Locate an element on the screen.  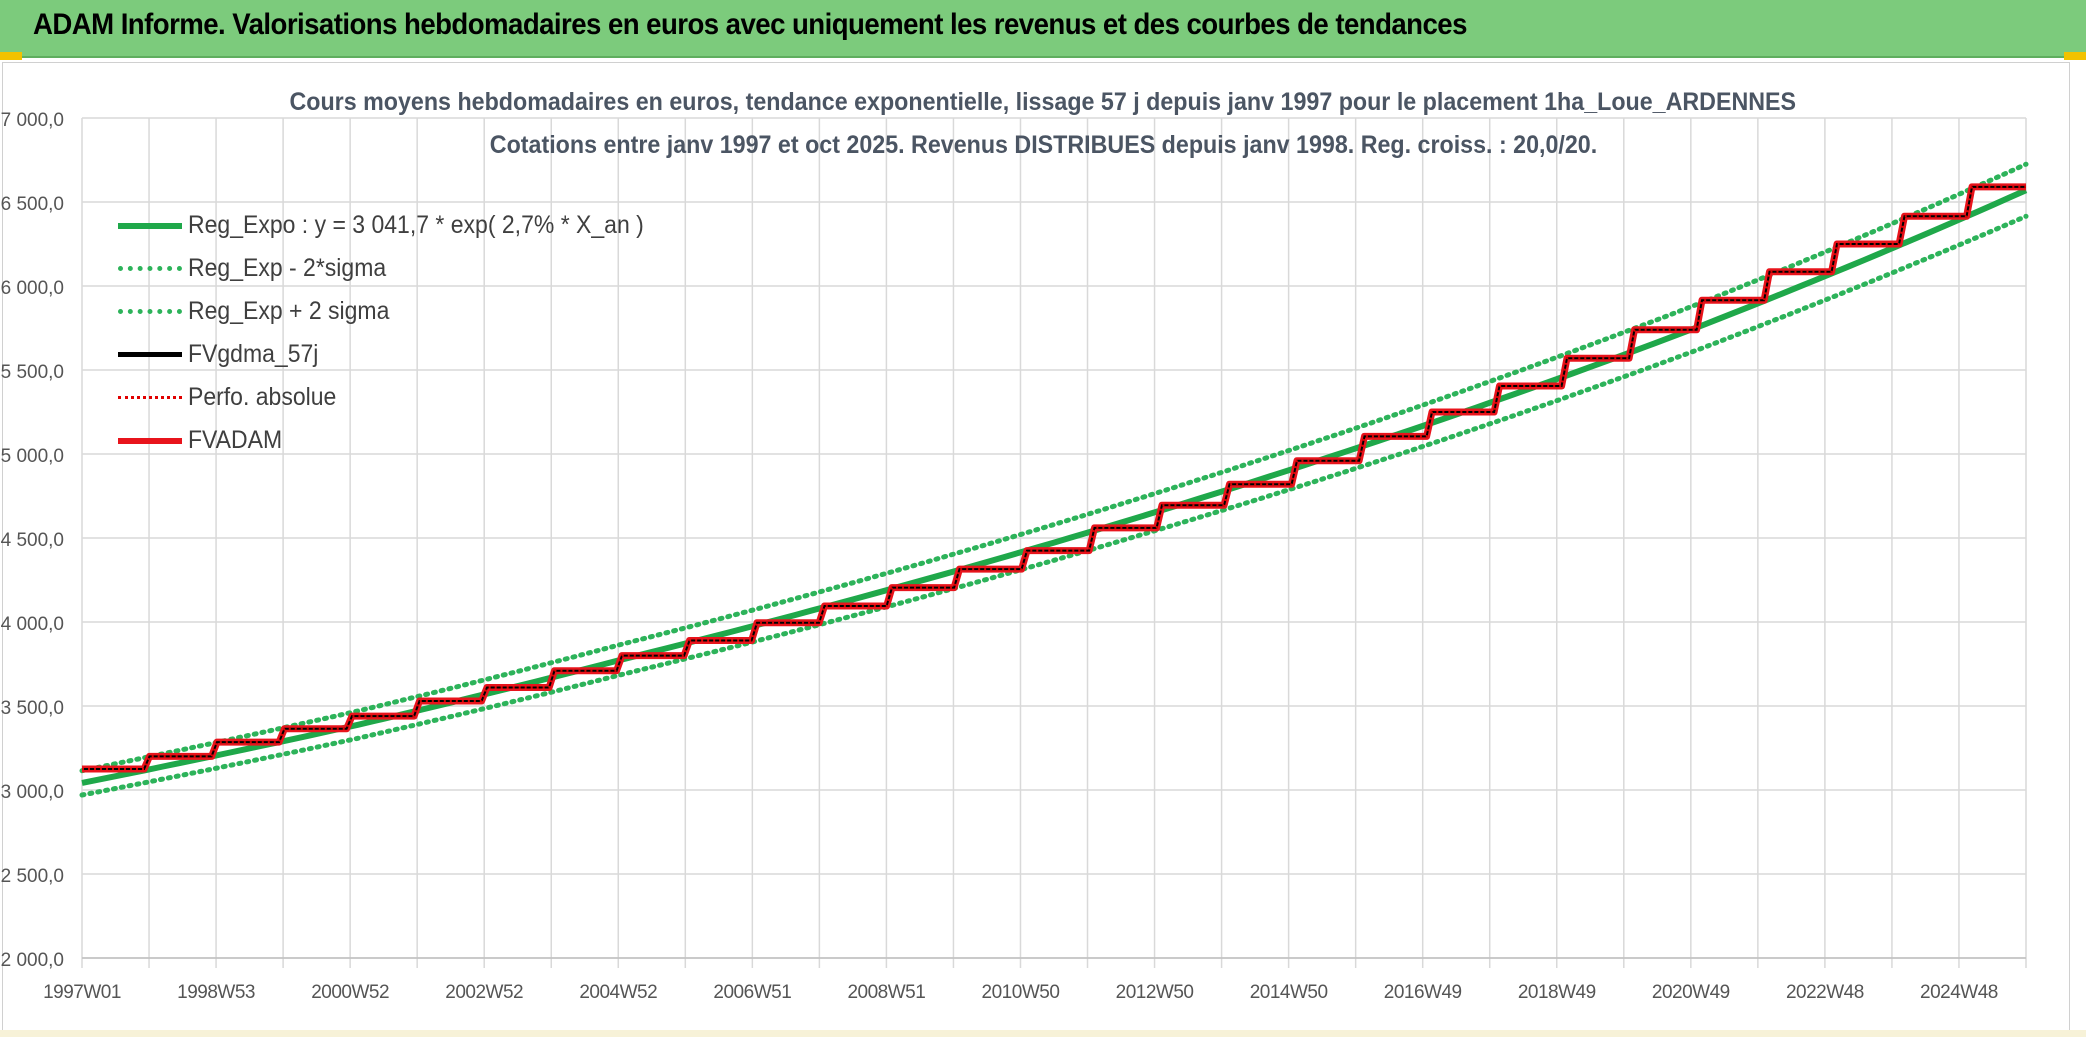
legend-label: Reg_Exp + 2 sigma is located at coordinates (289, 311).